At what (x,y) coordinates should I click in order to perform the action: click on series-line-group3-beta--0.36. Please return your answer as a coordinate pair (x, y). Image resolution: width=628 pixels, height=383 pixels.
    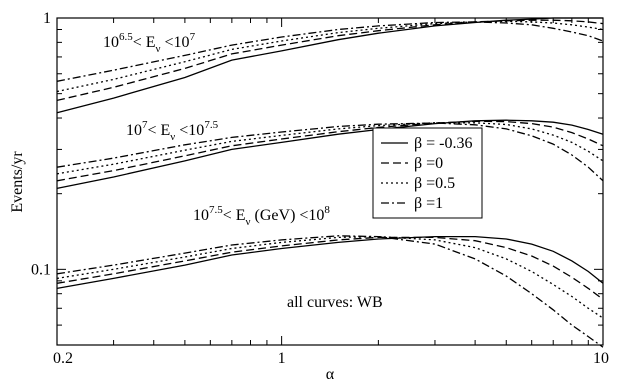
    Looking at the image, I should click on (330, 262).